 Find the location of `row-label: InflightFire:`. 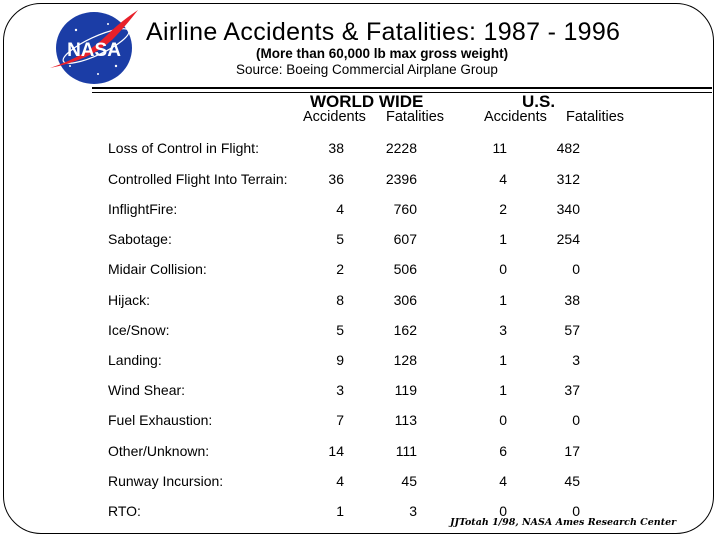

row-label: InflightFire: is located at coordinates (143, 209).